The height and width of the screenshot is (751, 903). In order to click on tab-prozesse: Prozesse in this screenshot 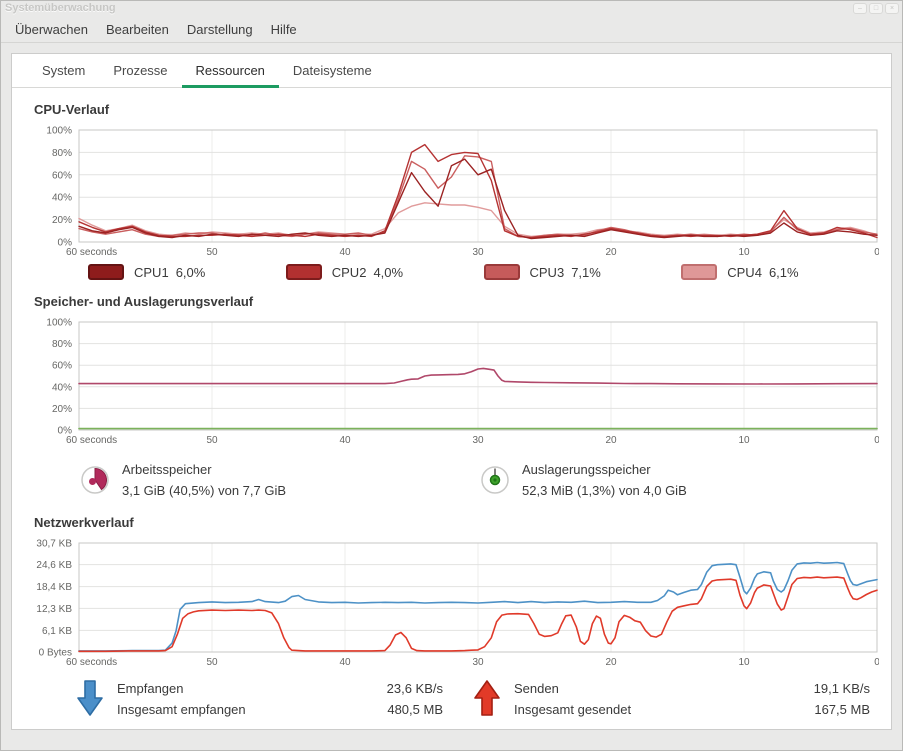, I will do `click(140, 70)`.